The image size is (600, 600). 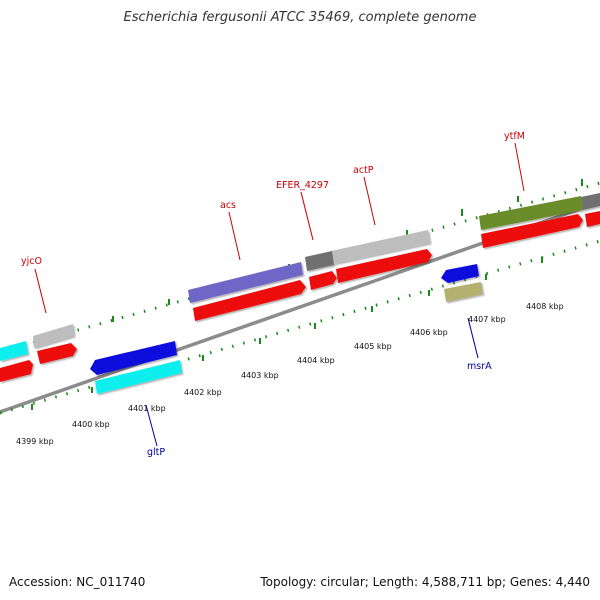 What do you see at coordinates (519, 167) in the screenshot?
I see `ytfM-leader` at bounding box center [519, 167].